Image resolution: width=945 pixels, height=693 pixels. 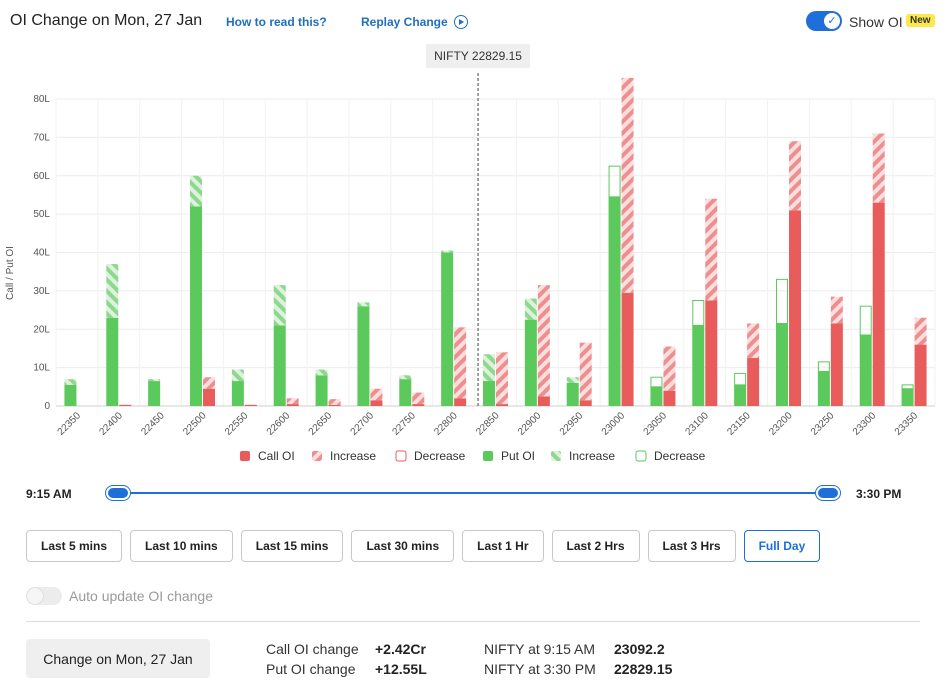 What do you see at coordinates (237, 424) in the screenshot?
I see `x-tick-label: 22550` at bounding box center [237, 424].